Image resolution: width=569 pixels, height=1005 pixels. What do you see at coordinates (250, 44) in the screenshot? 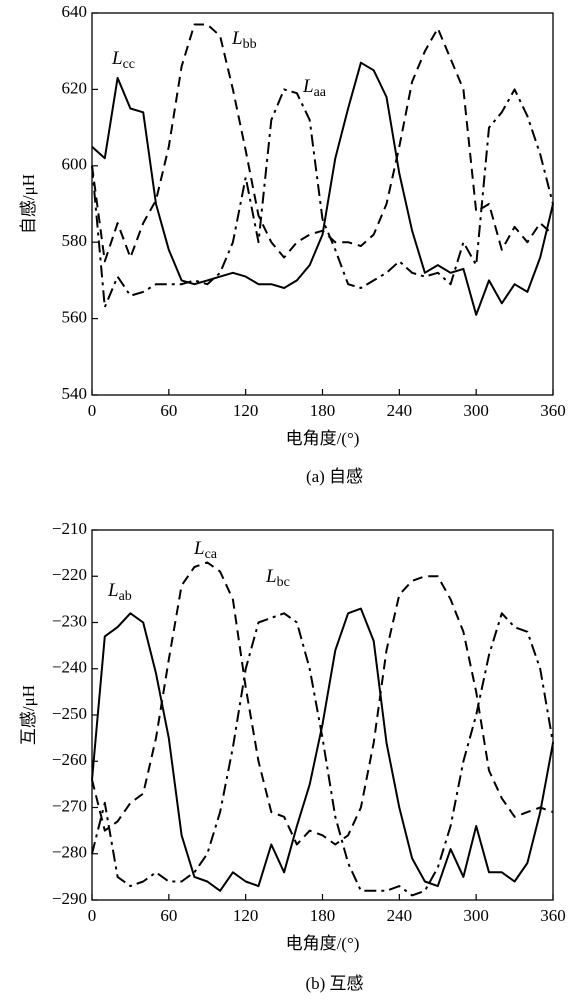
I see `series-subscript: bb` at bounding box center [250, 44].